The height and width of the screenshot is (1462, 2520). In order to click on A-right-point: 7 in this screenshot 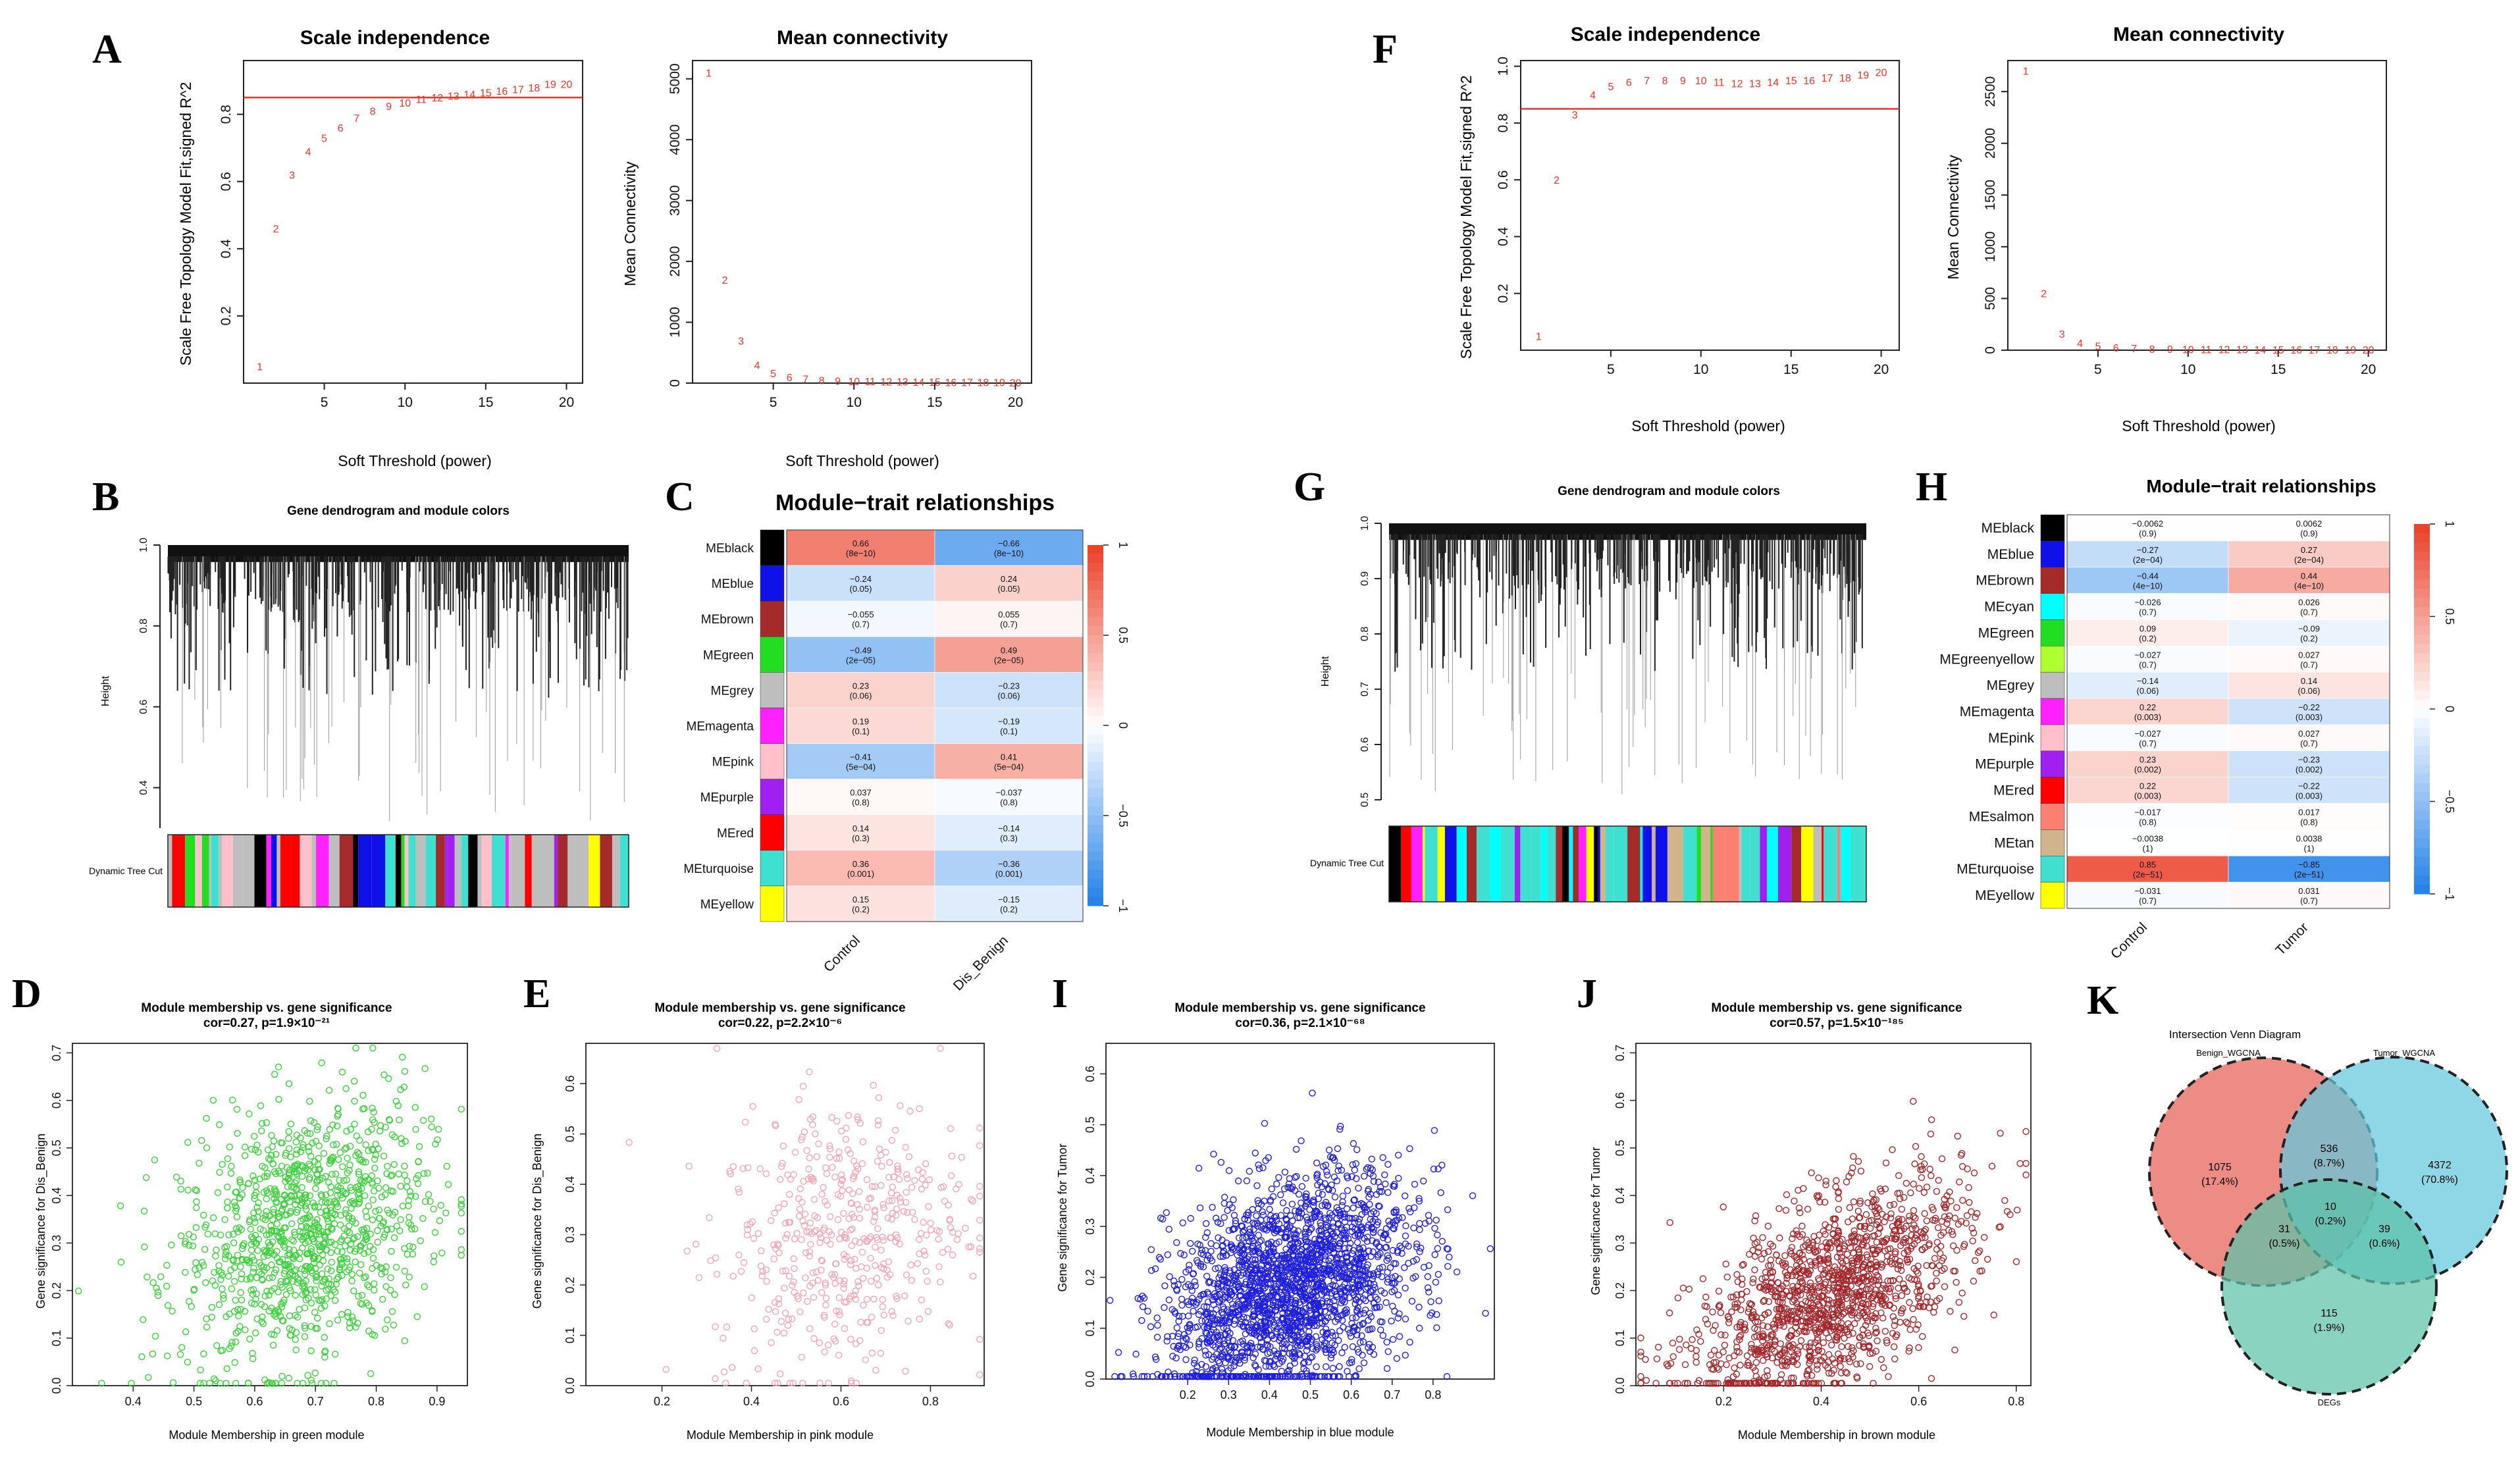, I will do `click(805, 380)`.